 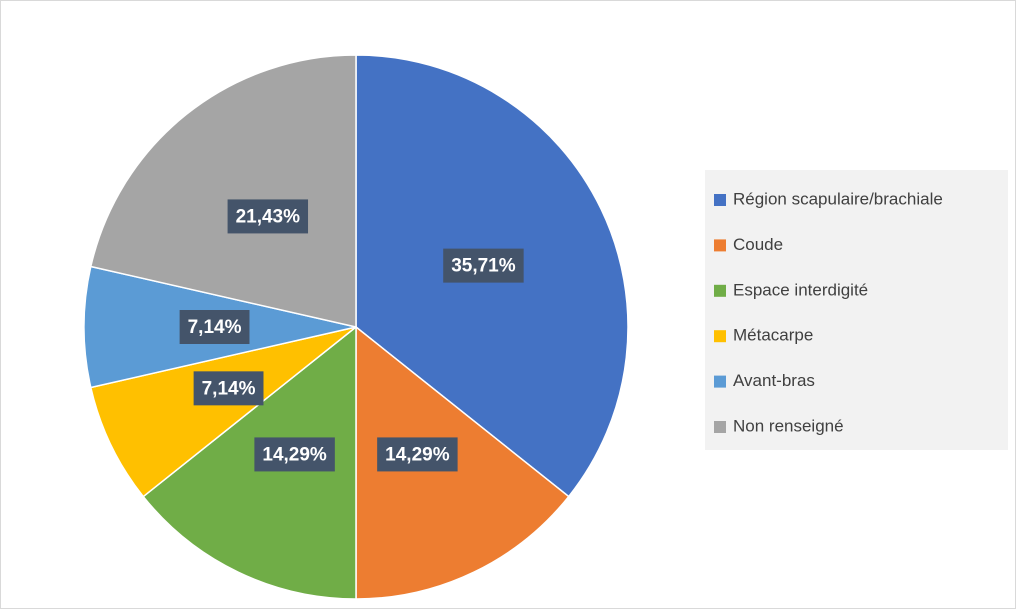 What do you see at coordinates (838, 198) in the screenshot?
I see `legend-label: Région scapulaire/brachiale` at bounding box center [838, 198].